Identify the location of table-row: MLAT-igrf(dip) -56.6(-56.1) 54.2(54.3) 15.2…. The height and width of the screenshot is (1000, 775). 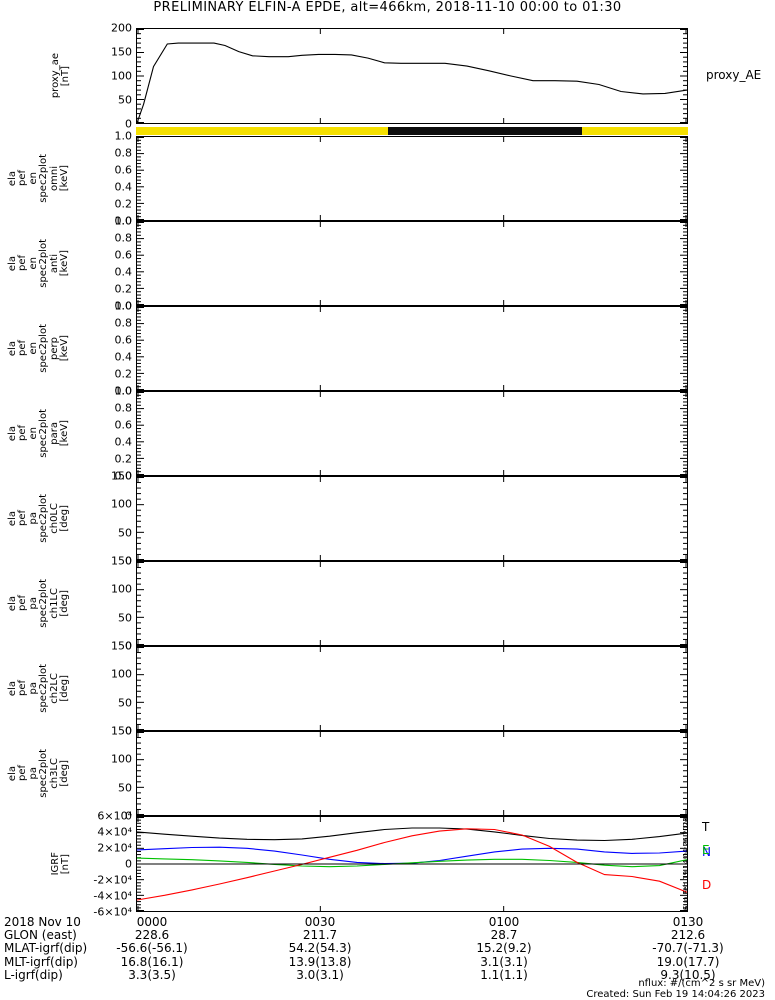
(389, 948).